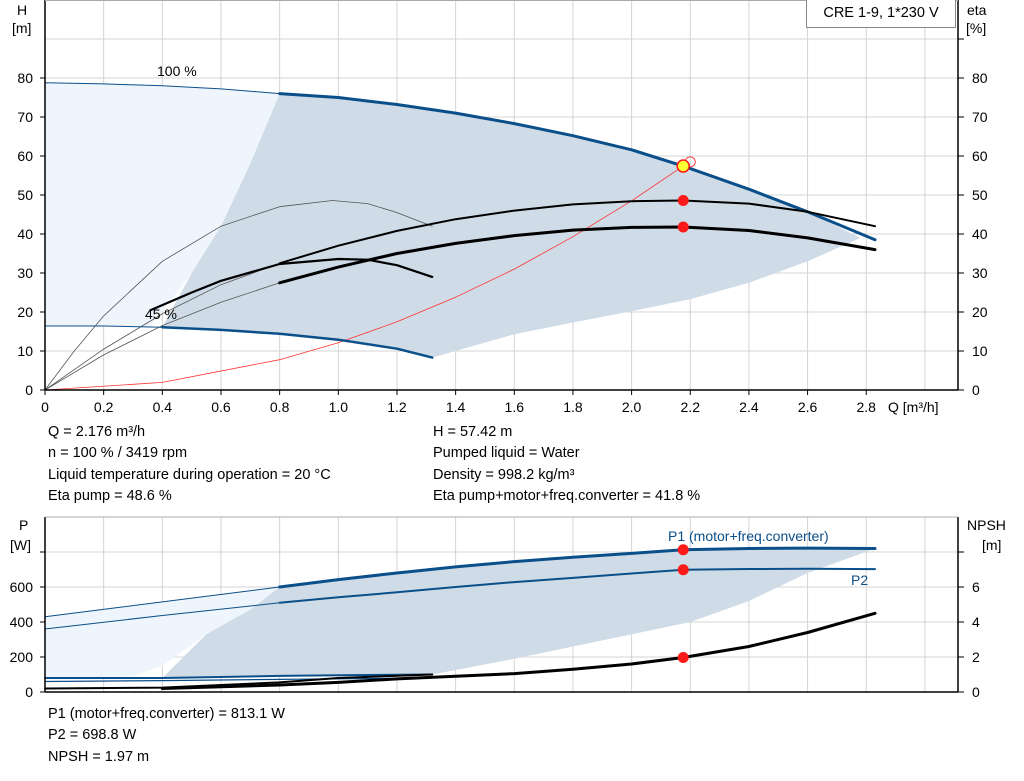 The height and width of the screenshot is (781, 1024). Describe the element at coordinates (980, 156) in the screenshot. I see `y2-tick-label: 60` at that location.